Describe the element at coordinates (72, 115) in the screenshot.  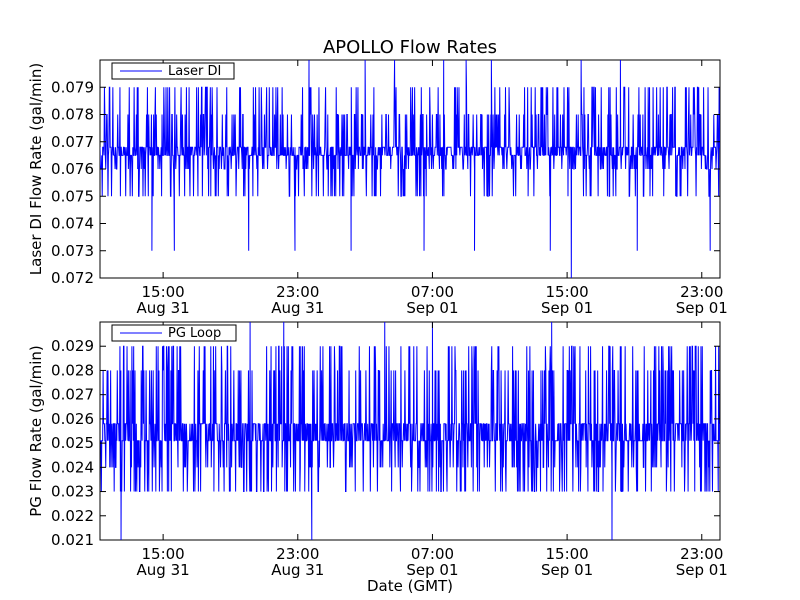
I see `laser-di-y-tick-label: 0.078` at that location.